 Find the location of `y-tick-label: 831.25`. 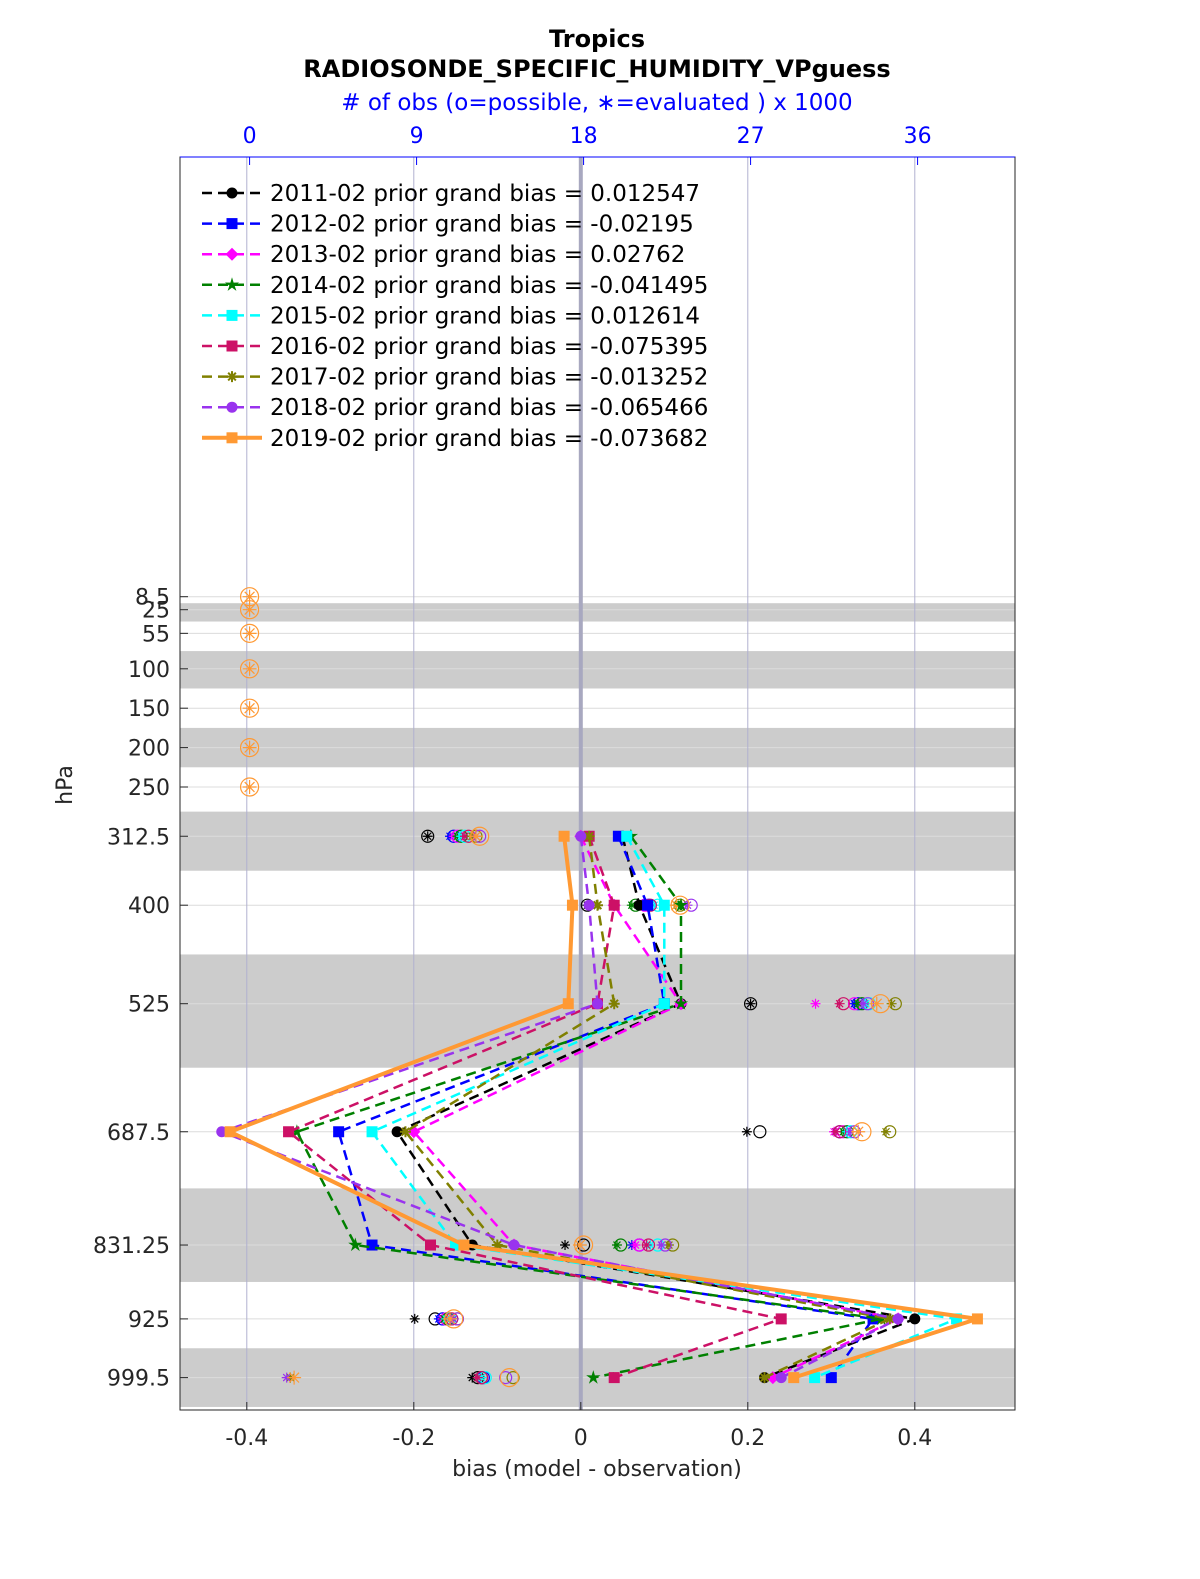

y-tick-label: 831.25 is located at coordinates (131, 1246).